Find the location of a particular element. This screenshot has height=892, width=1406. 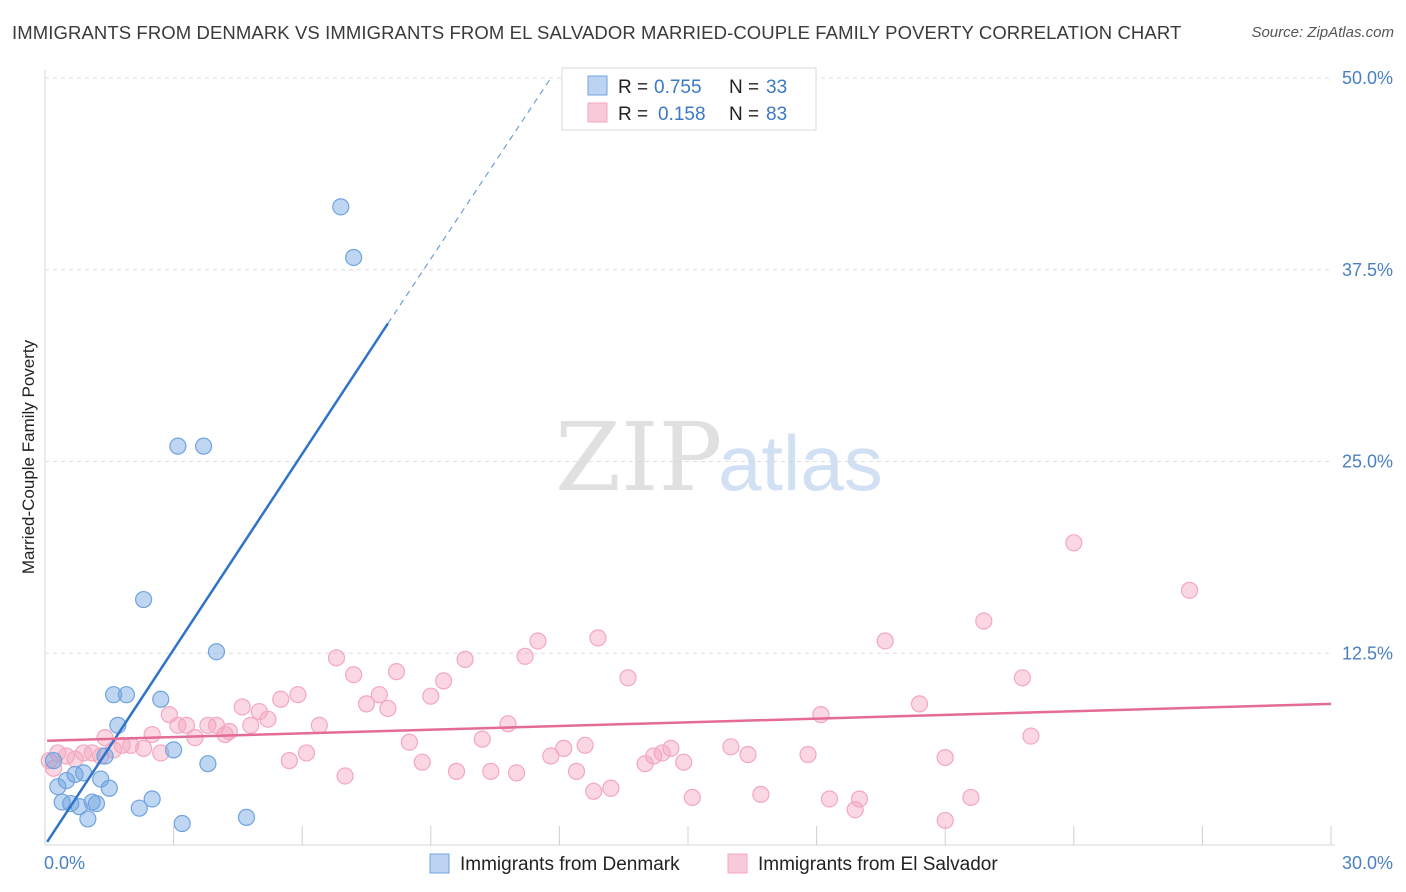

legend-n-label-denmark: N = is located at coordinates (744, 87).